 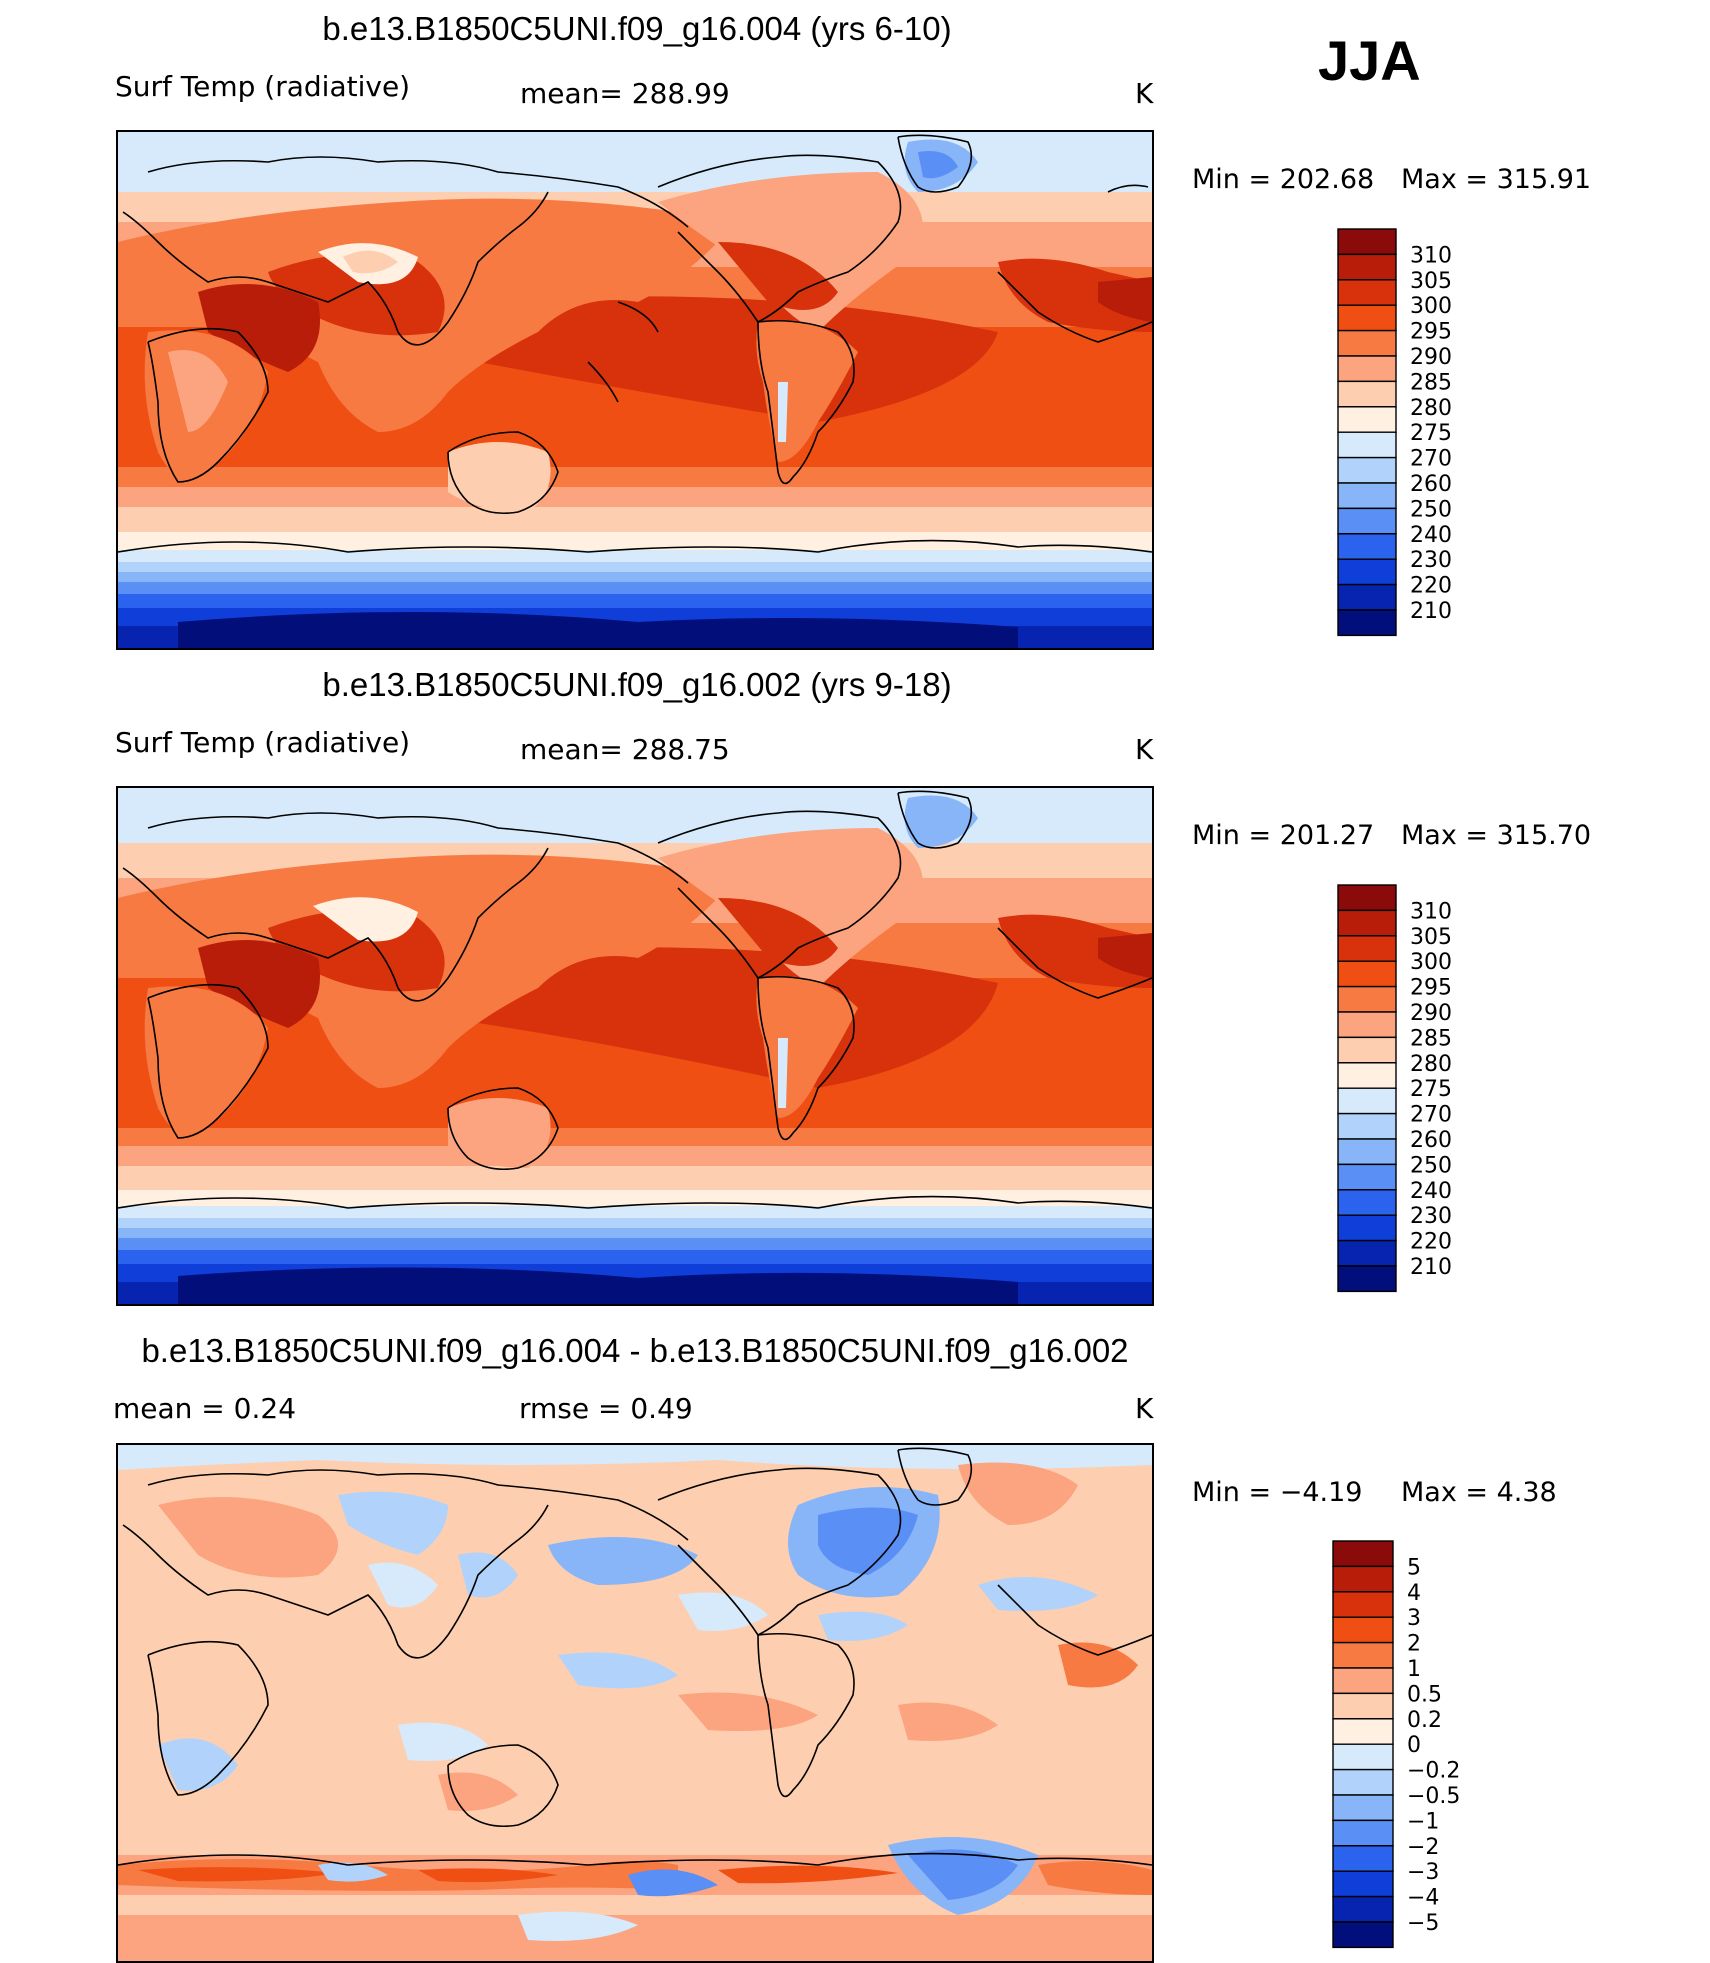 I want to click on panel-3-units: K, so click(x=1144, y=1408).